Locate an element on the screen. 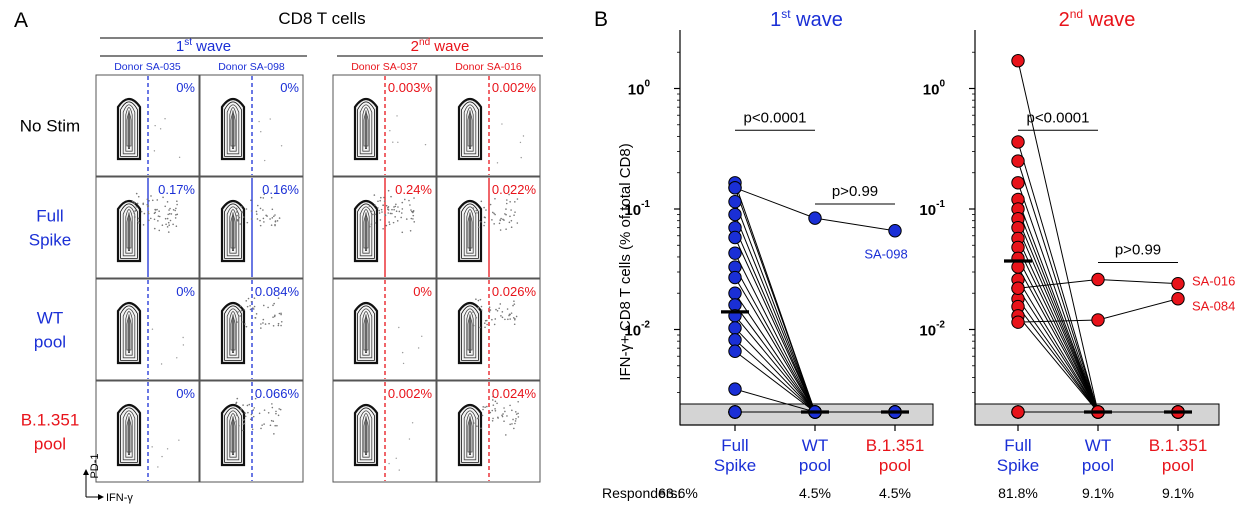 The width and height of the screenshot is (1239, 508). flow-plot-cell: 0% is located at coordinates (147, 329).